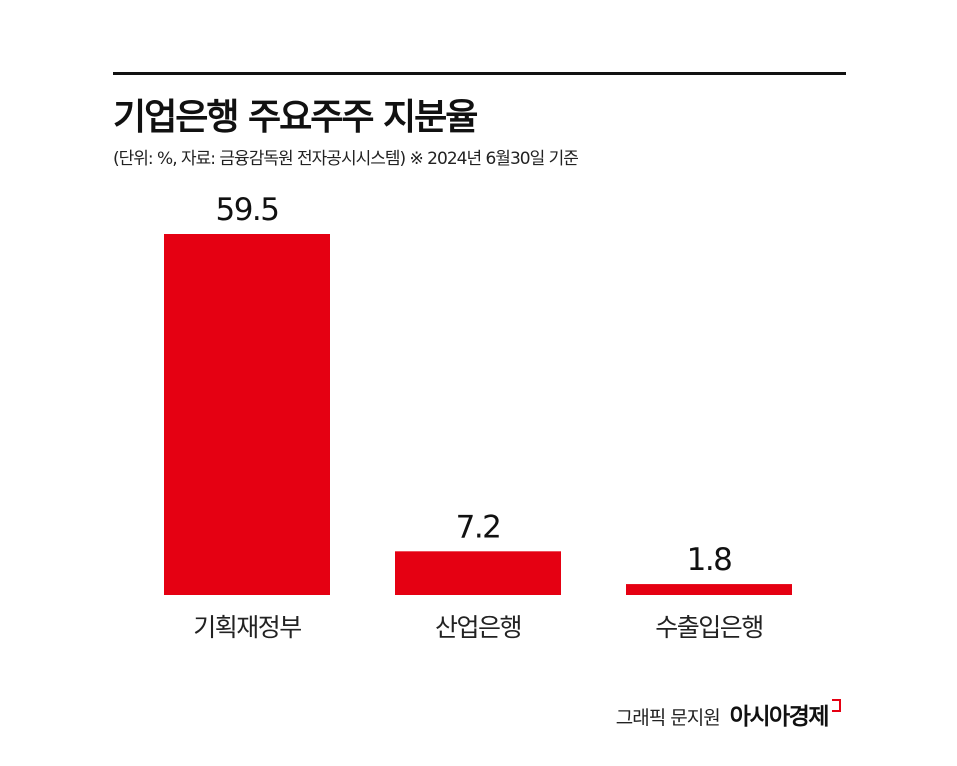  I want to click on value-label-category-3: 1.8, so click(709, 560).